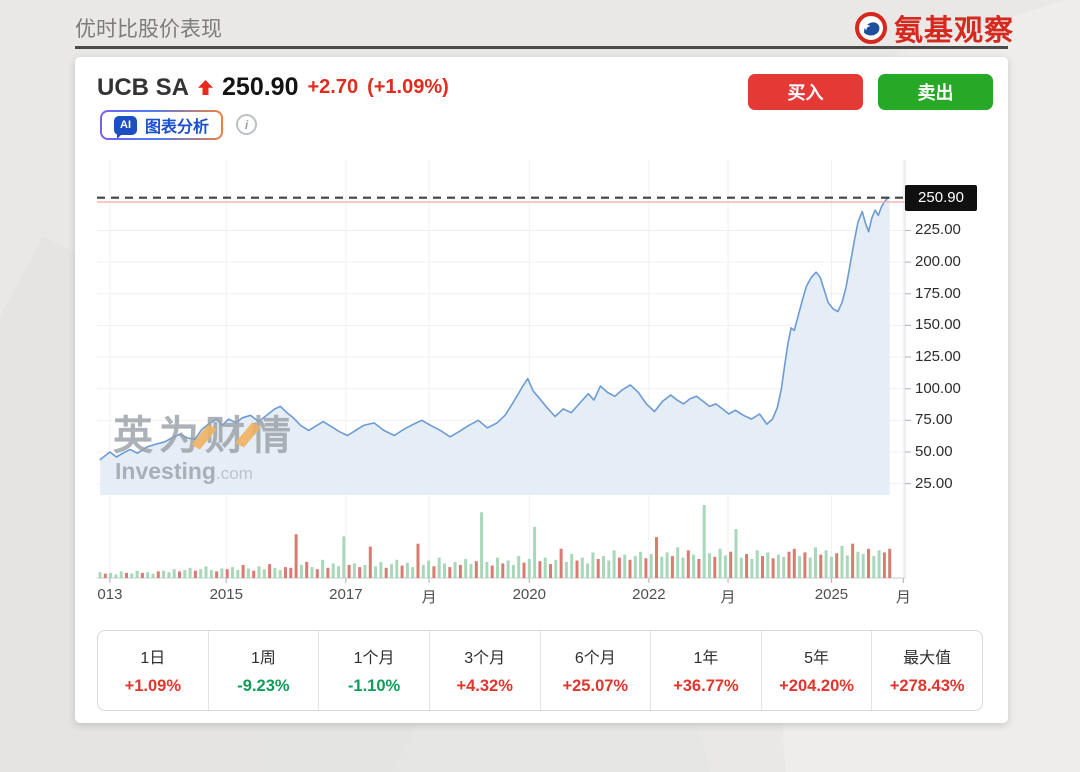 The image size is (1080, 772). What do you see at coordinates (927, 686) in the screenshot?
I see `performance-period-value: +278.43%` at bounding box center [927, 686].